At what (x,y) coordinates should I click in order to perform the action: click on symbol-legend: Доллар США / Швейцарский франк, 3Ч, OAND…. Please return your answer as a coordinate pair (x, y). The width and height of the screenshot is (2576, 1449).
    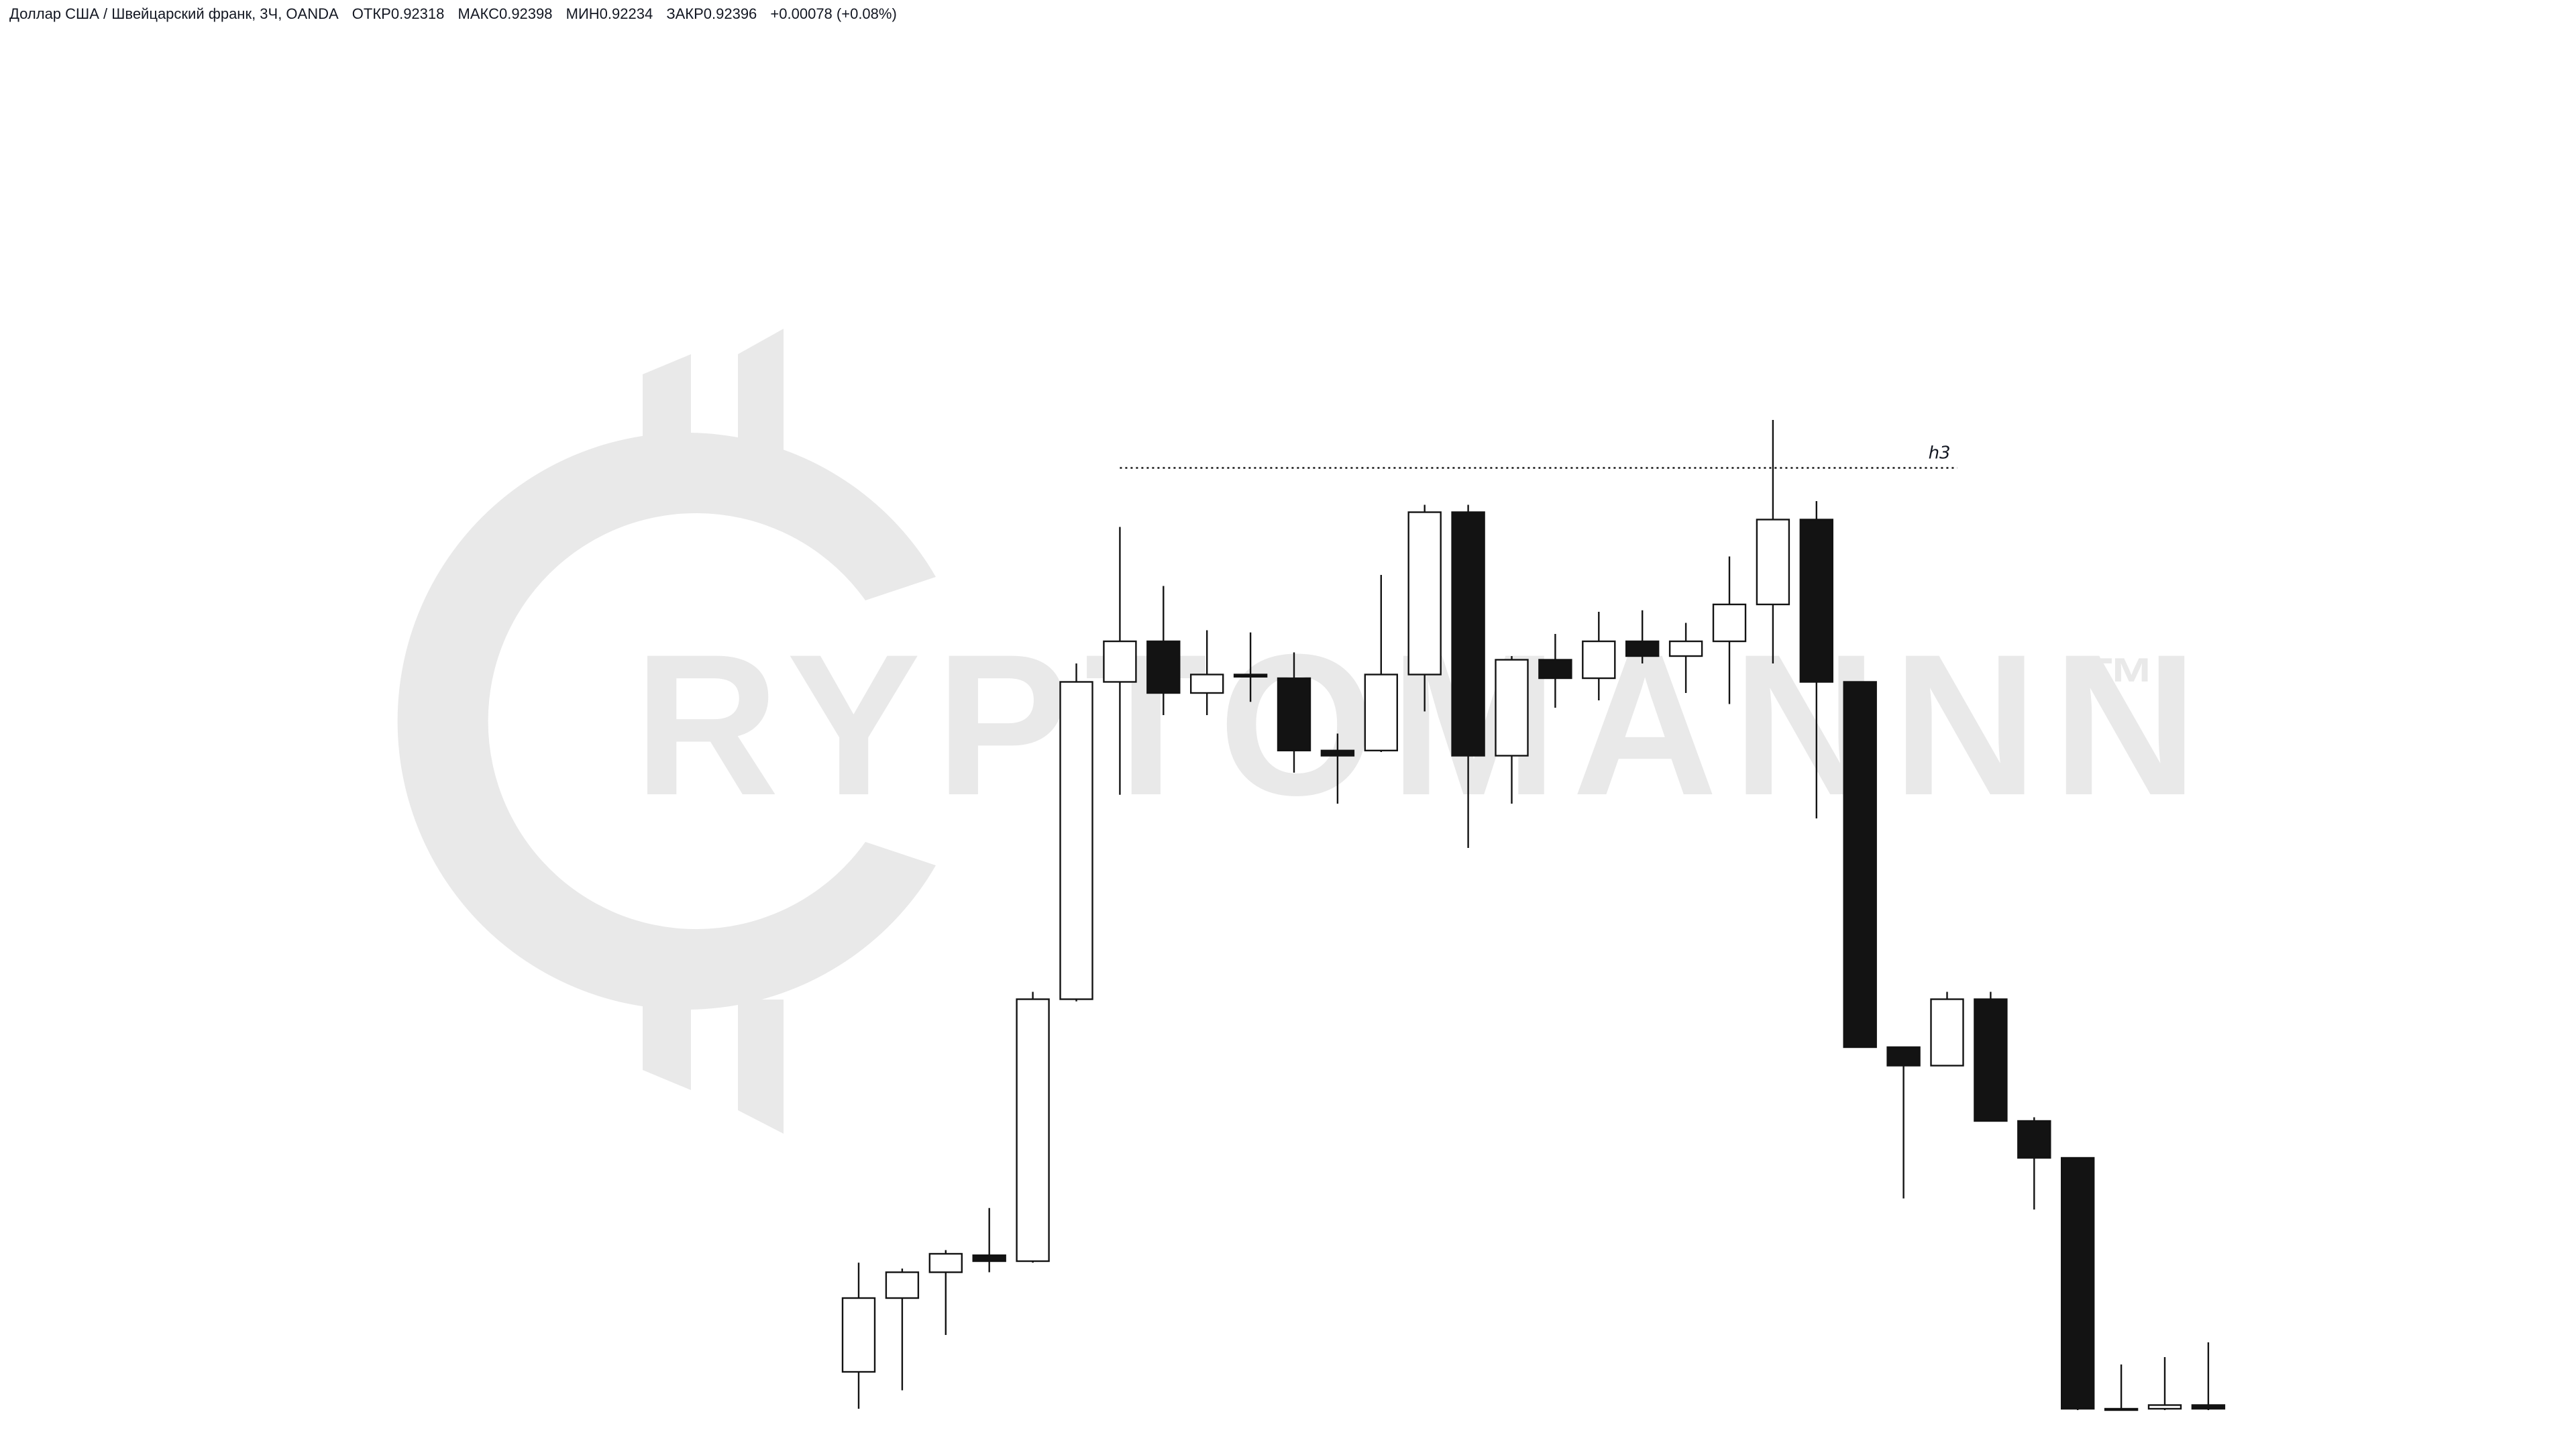
    Looking at the image, I should click on (453, 14).